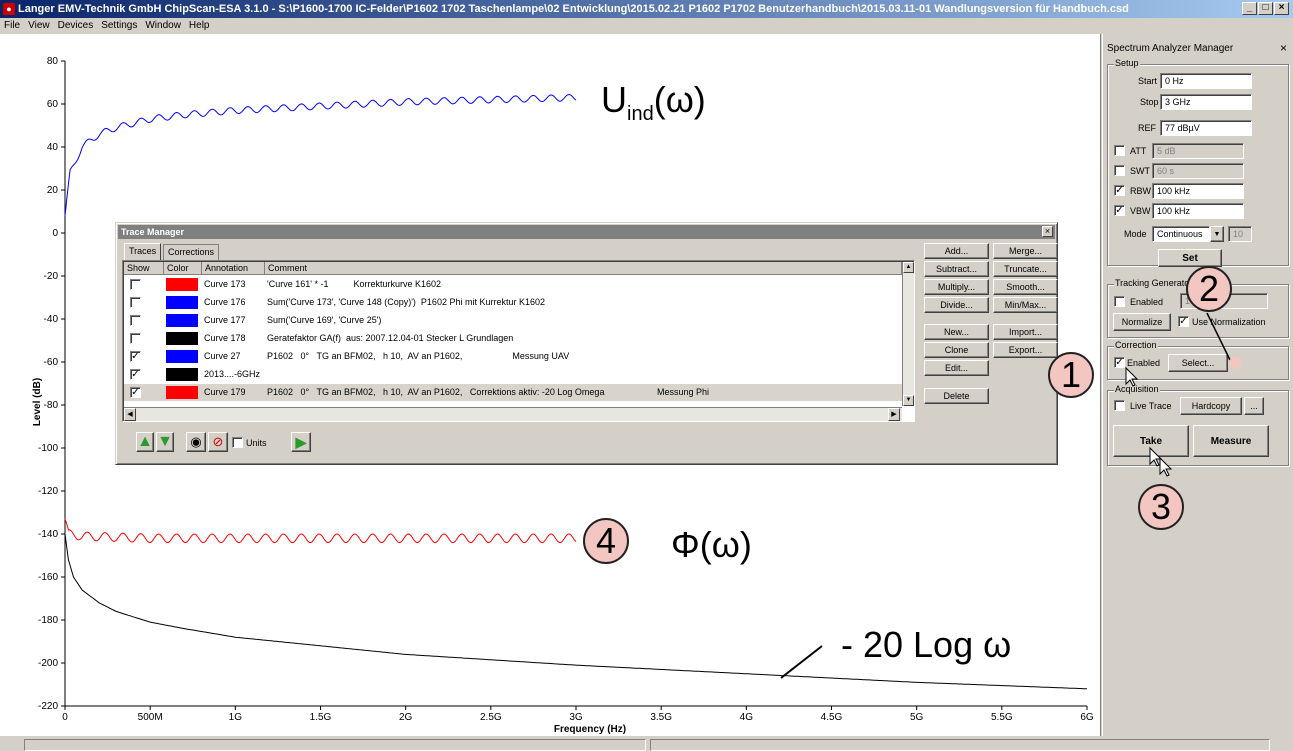  Describe the element at coordinates (130, 414) in the screenshot. I see `scroll-left-icon: ◀` at that location.